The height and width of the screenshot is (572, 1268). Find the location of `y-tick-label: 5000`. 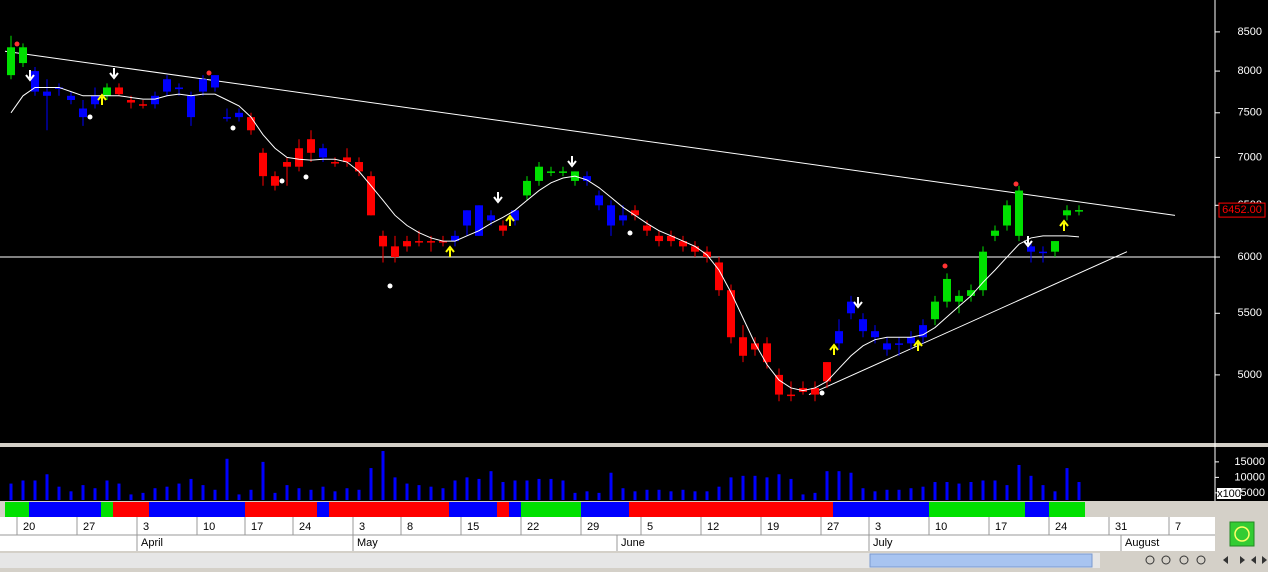

y-tick-label: 5000 is located at coordinates (1250, 375).